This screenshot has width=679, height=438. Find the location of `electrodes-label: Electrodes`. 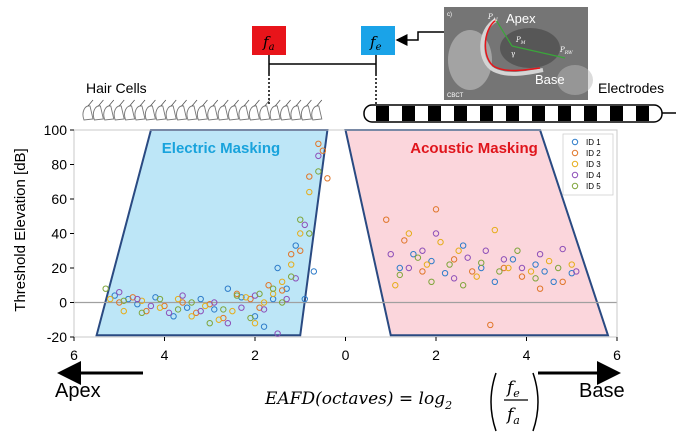

electrodes-label: Electrodes is located at coordinates (631, 88).